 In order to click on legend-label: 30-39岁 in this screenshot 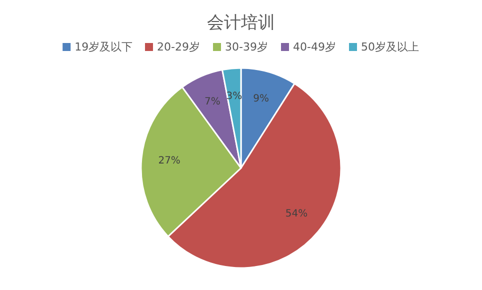, I will do `click(246, 47)`.